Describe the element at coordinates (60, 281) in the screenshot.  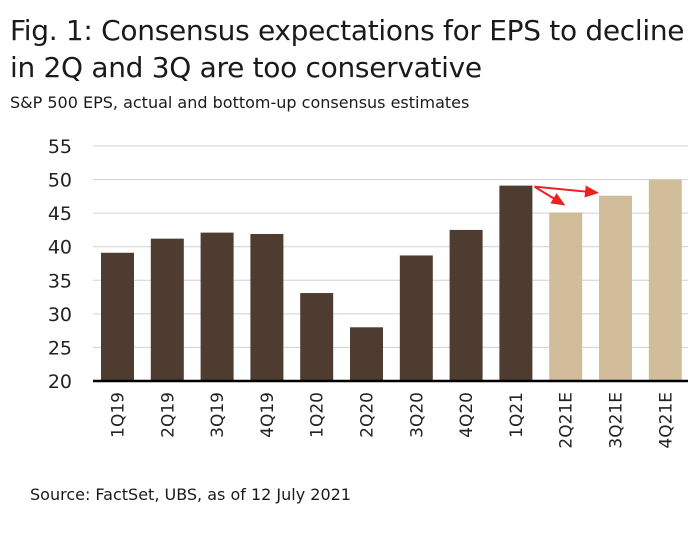
I see `y-tick-label: 35` at that location.